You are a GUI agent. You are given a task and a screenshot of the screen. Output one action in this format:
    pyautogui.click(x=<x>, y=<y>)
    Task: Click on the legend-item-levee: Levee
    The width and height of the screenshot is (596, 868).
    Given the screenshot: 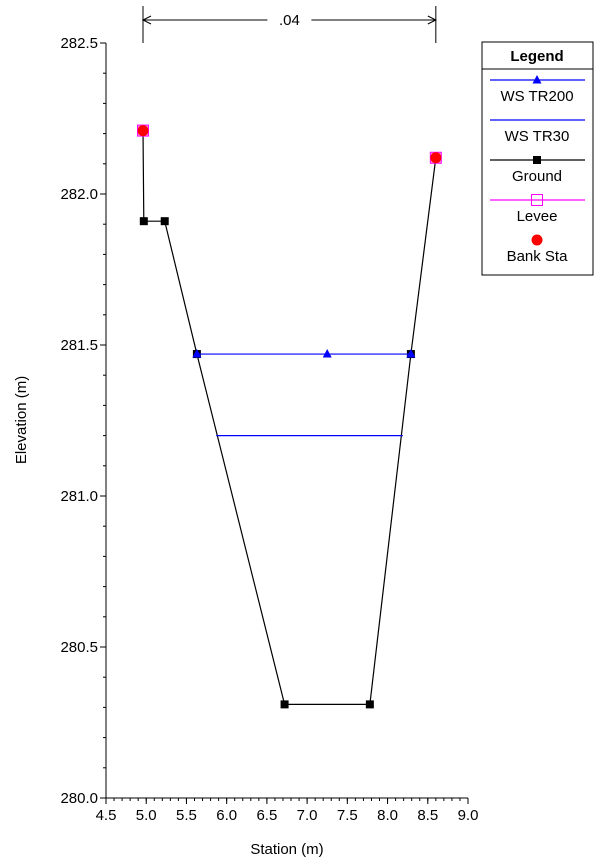 What is the action you would take?
    pyautogui.click(x=537, y=209)
    